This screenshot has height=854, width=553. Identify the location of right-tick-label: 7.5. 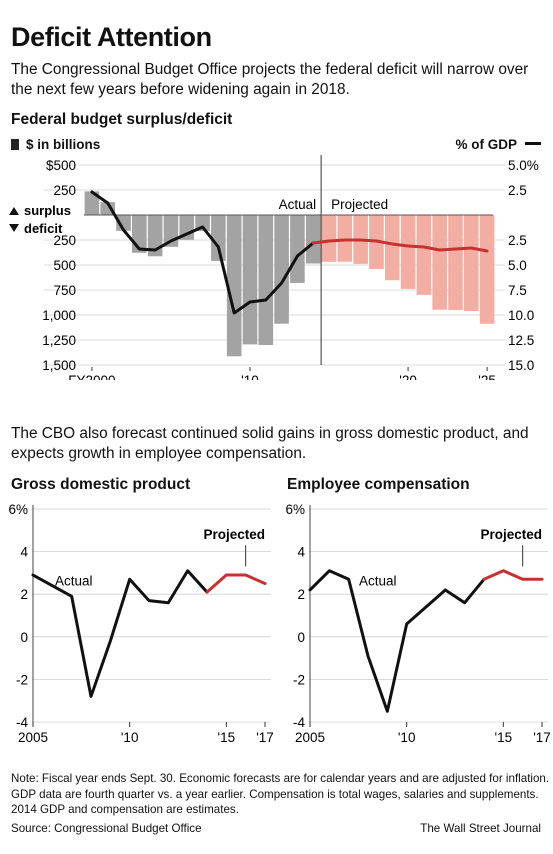
(517, 290).